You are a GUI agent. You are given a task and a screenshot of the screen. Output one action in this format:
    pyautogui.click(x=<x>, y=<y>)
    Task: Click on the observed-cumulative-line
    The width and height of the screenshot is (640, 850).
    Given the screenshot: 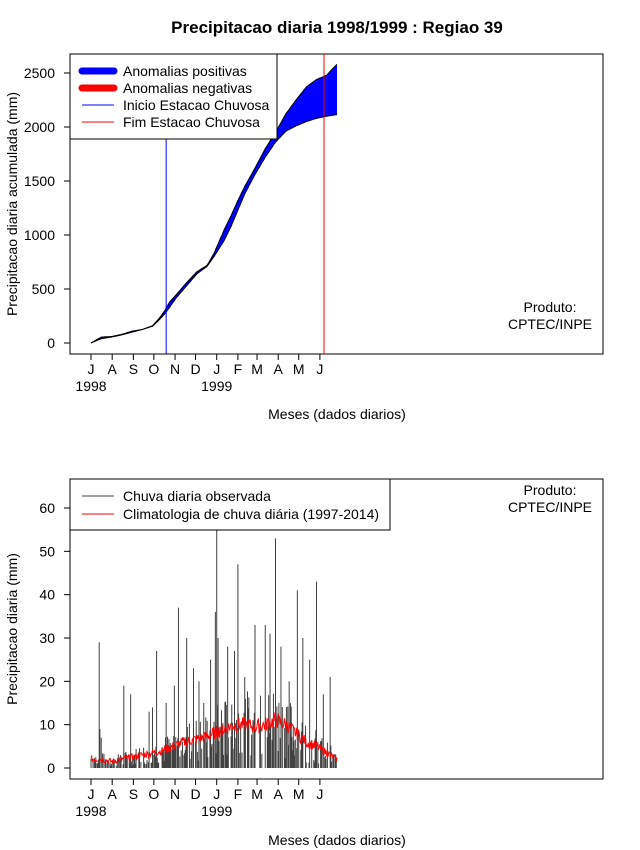 What is the action you would take?
    pyautogui.click(x=214, y=204)
    